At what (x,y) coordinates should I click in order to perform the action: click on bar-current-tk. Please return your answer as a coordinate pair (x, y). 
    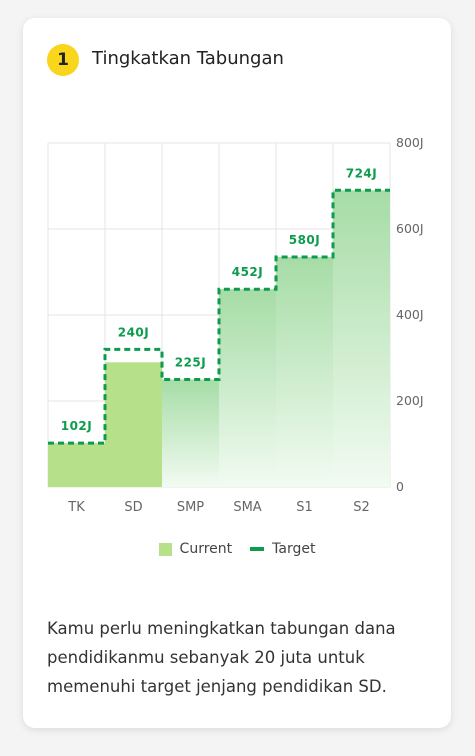
    Looking at the image, I should click on (76, 465).